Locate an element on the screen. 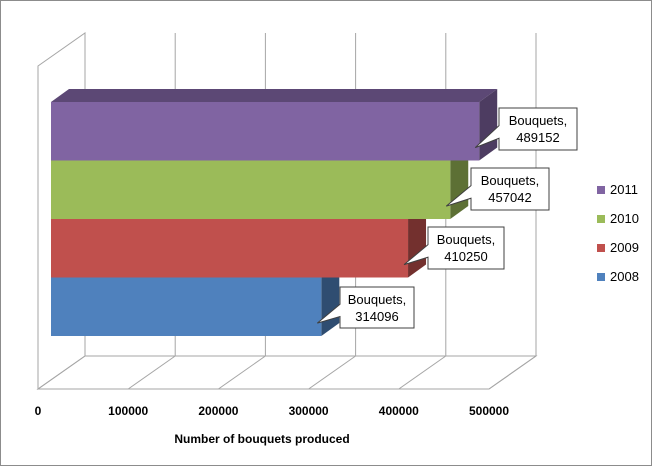 This screenshot has width=652, height=466. legend-entry-2008: 2008 is located at coordinates (618, 276).